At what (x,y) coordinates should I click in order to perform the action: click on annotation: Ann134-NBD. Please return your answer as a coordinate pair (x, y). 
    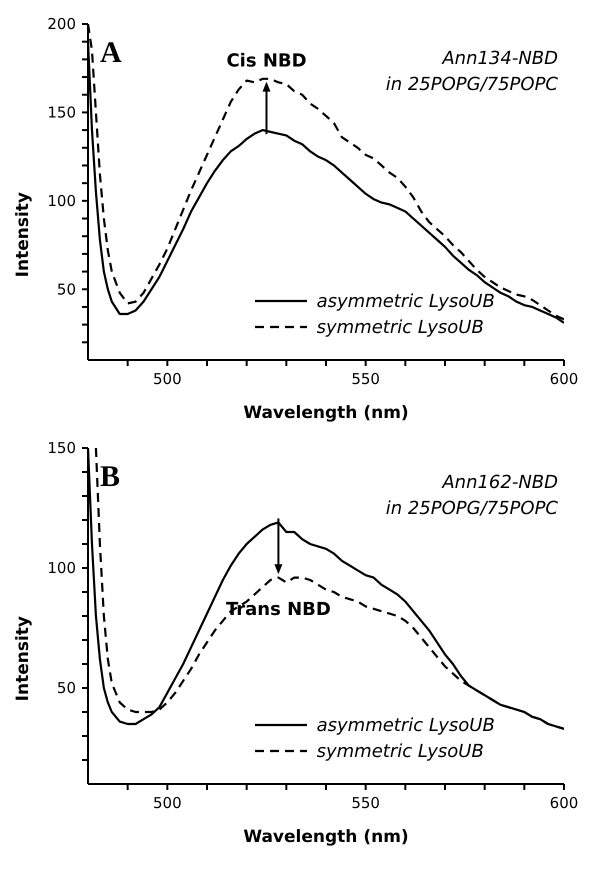
    Looking at the image, I should click on (499, 58).